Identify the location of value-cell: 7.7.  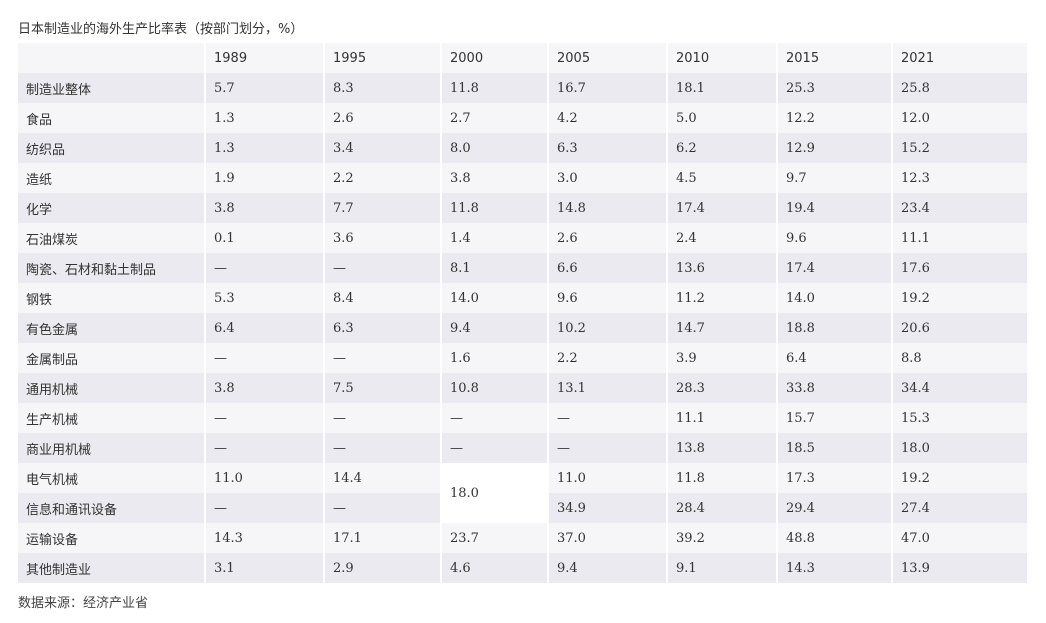
(383, 208).